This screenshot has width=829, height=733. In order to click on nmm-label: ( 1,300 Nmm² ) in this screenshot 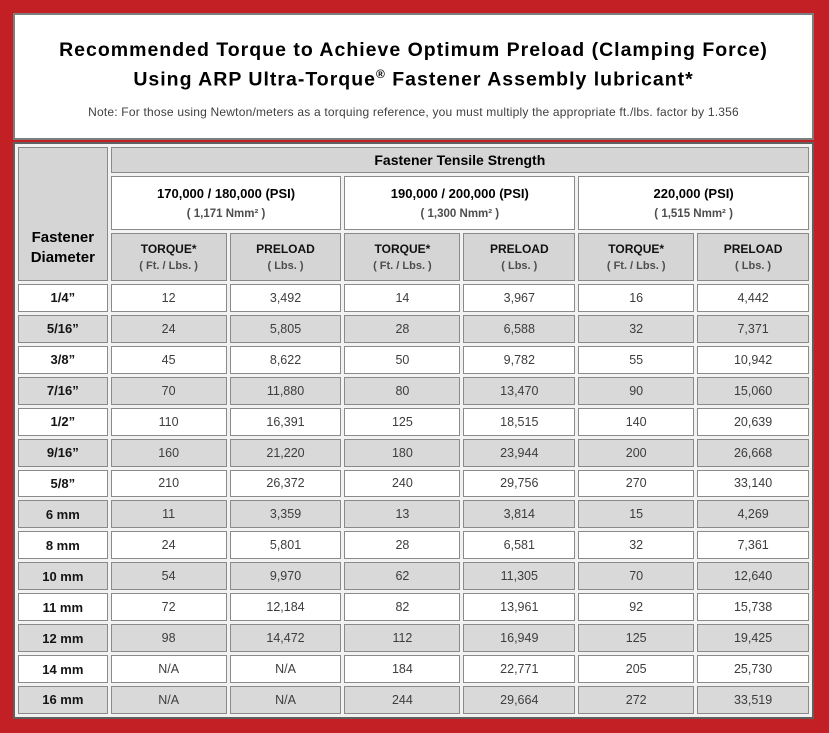, I will do `click(460, 214)`.